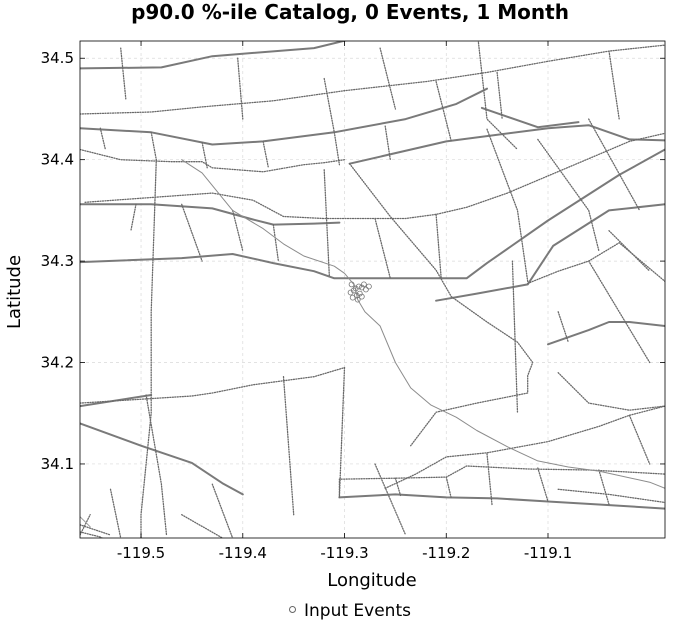 This screenshot has height=631, width=700. I want to click on x-tick-label: -119.3, so click(344, 553).